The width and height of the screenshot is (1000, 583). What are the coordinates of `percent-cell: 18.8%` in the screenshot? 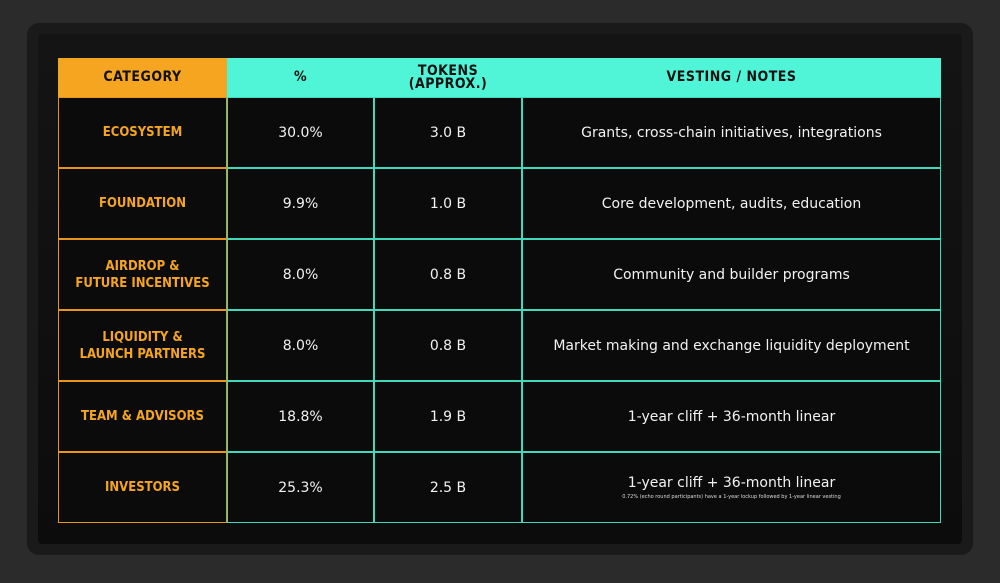 It's located at (300, 416).